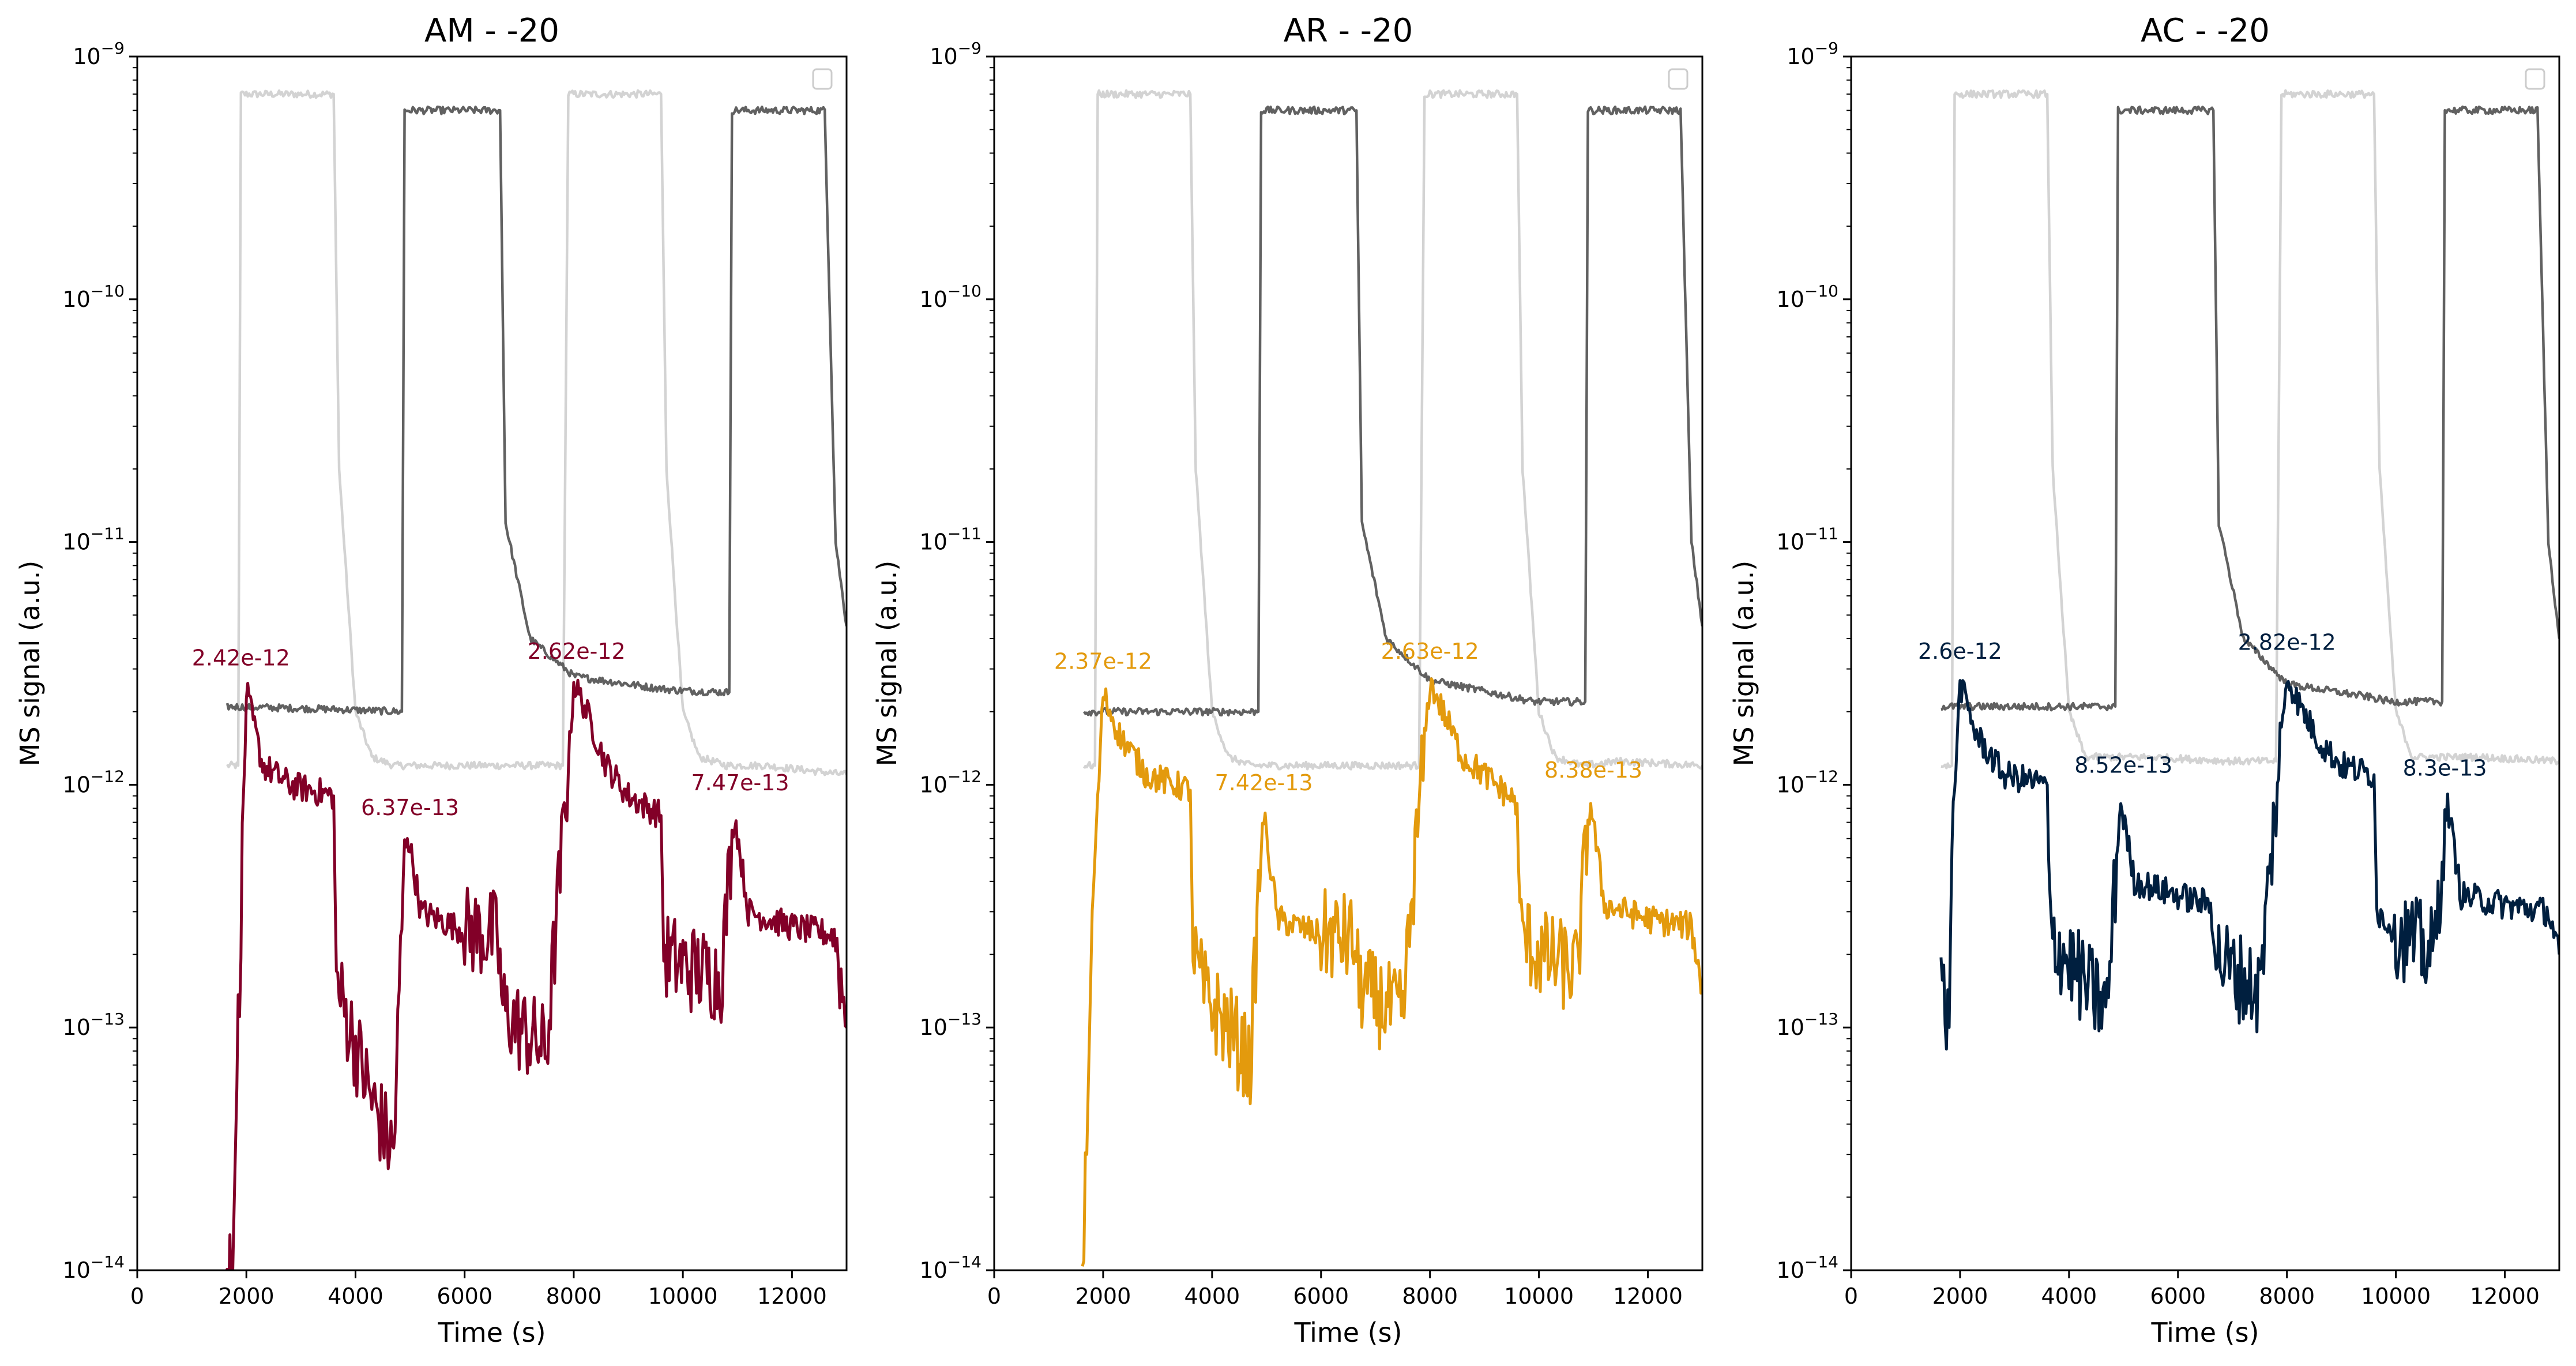  I want to click on data-annotation: 8.3e-13, so click(2445, 768).